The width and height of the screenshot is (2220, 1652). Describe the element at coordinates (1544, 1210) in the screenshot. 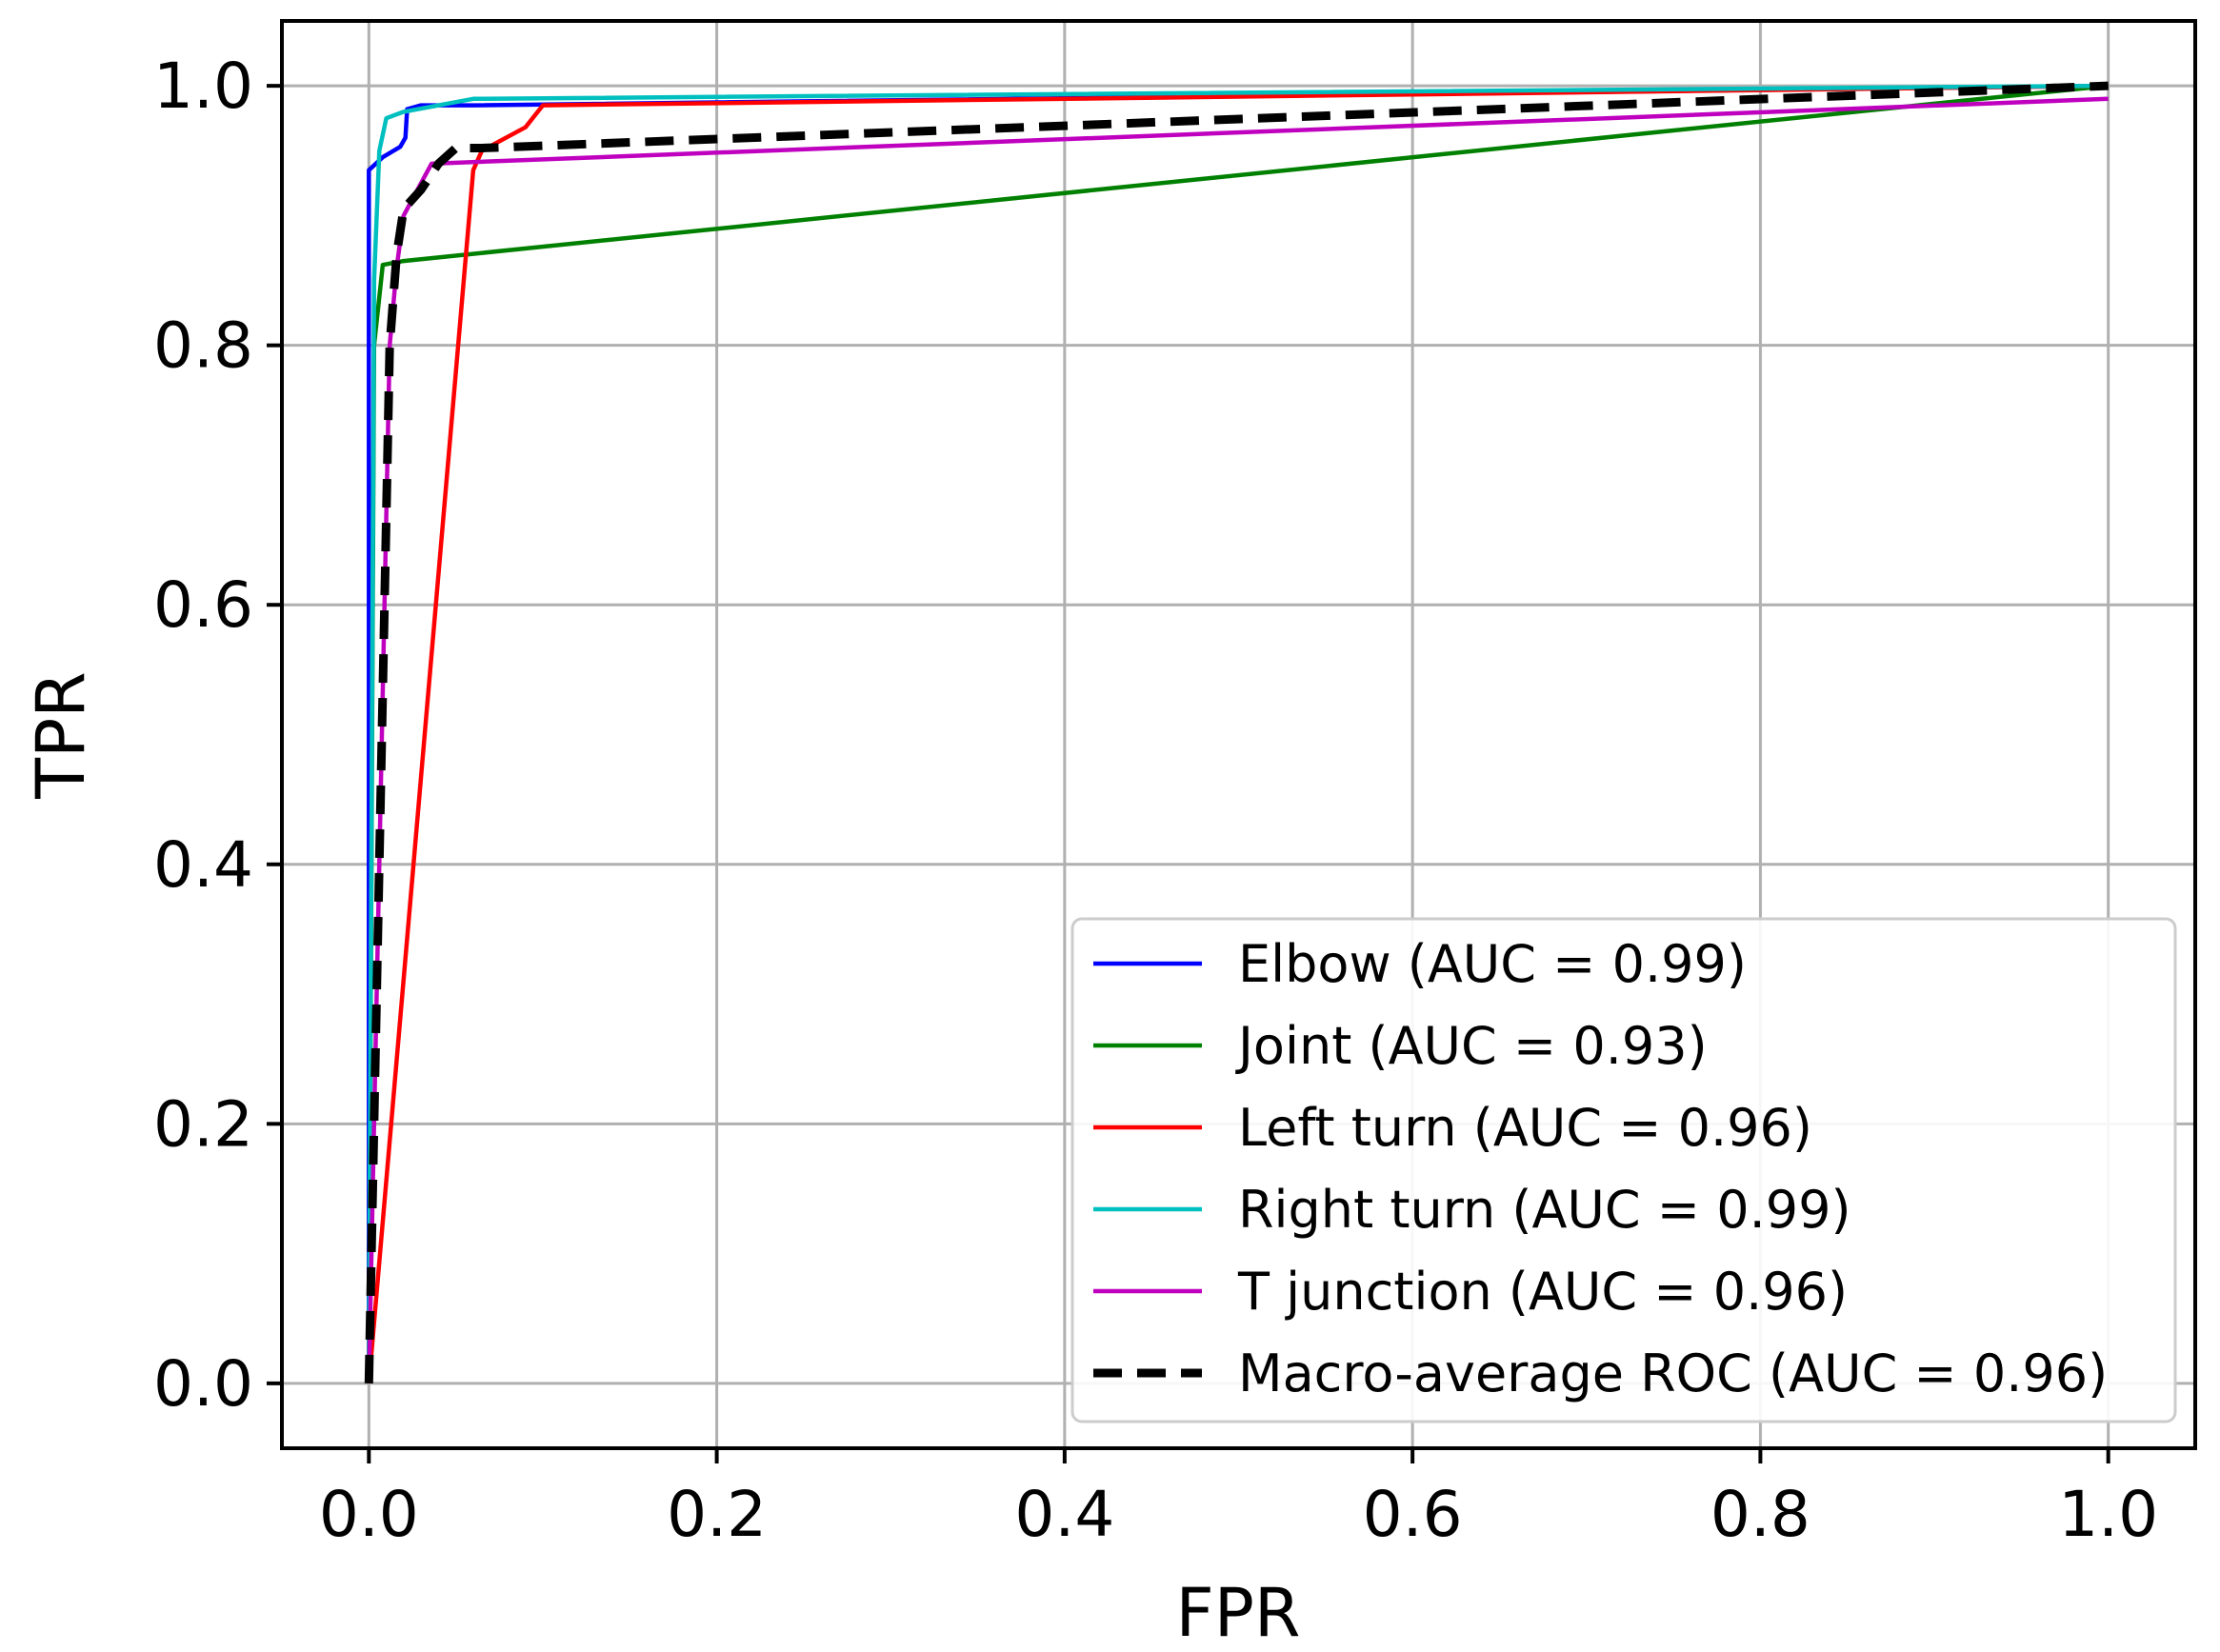

I see `legend-label: Right turn (AUC = 0.99)` at that location.